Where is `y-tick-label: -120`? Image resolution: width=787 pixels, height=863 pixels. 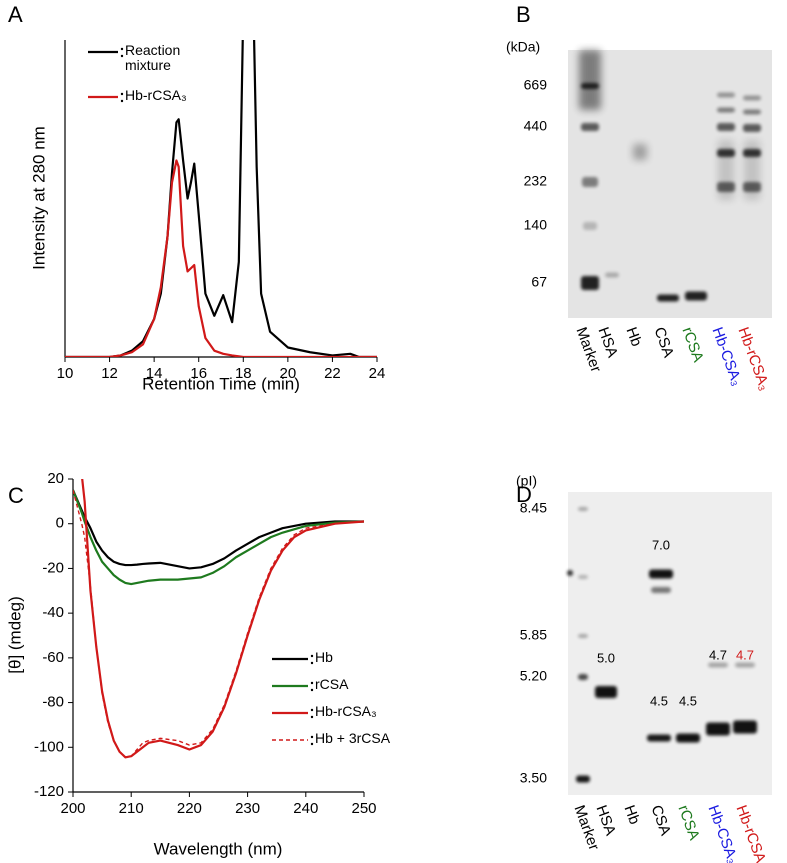 y-tick-label: -120 is located at coordinates (49, 791).